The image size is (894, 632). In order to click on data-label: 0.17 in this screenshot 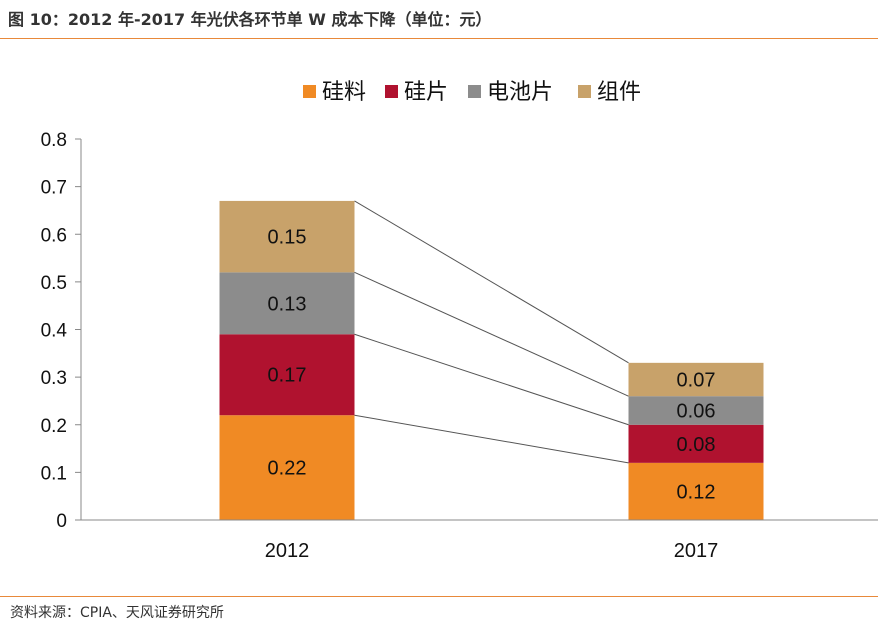, I will do `click(287, 376)`.